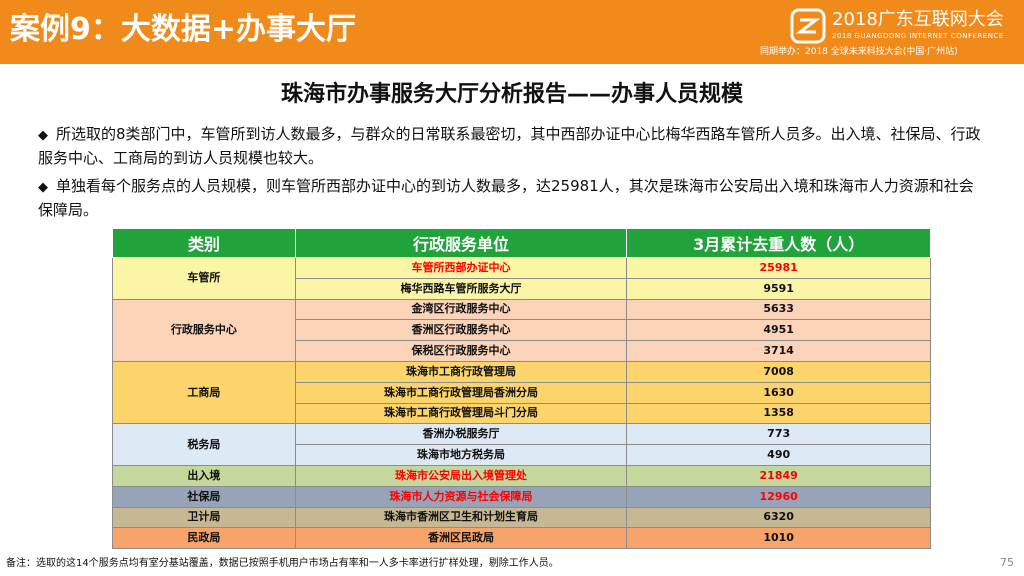 The height and width of the screenshot is (576, 1024). Describe the element at coordinates (511, 94) in the screenshot. I see `report-title: 珠海市办事服务大厅分析报告——办事人员规模` at that location.